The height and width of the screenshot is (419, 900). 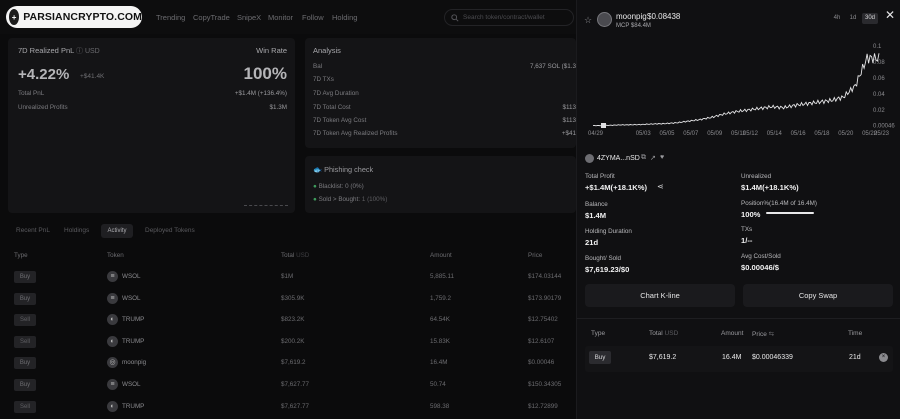 I want to click on copy-icon: ⧉, so click(x=643, y=157).